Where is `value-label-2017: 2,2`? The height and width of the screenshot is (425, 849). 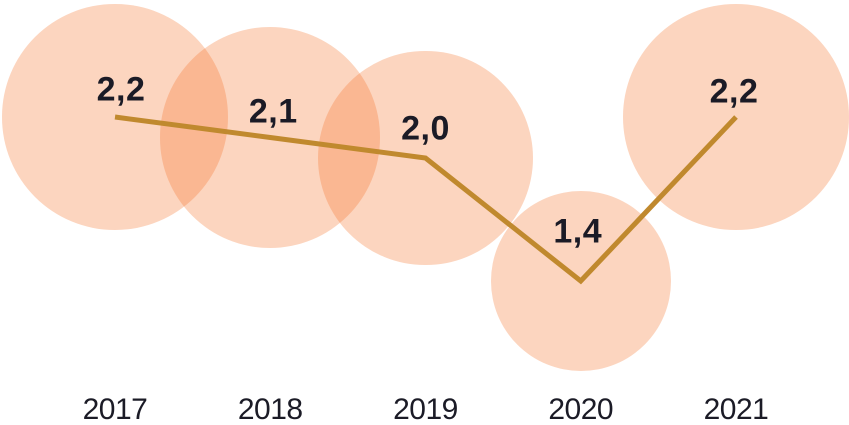 value-label-2017: 2,2 is located at coordinates (121, 89).